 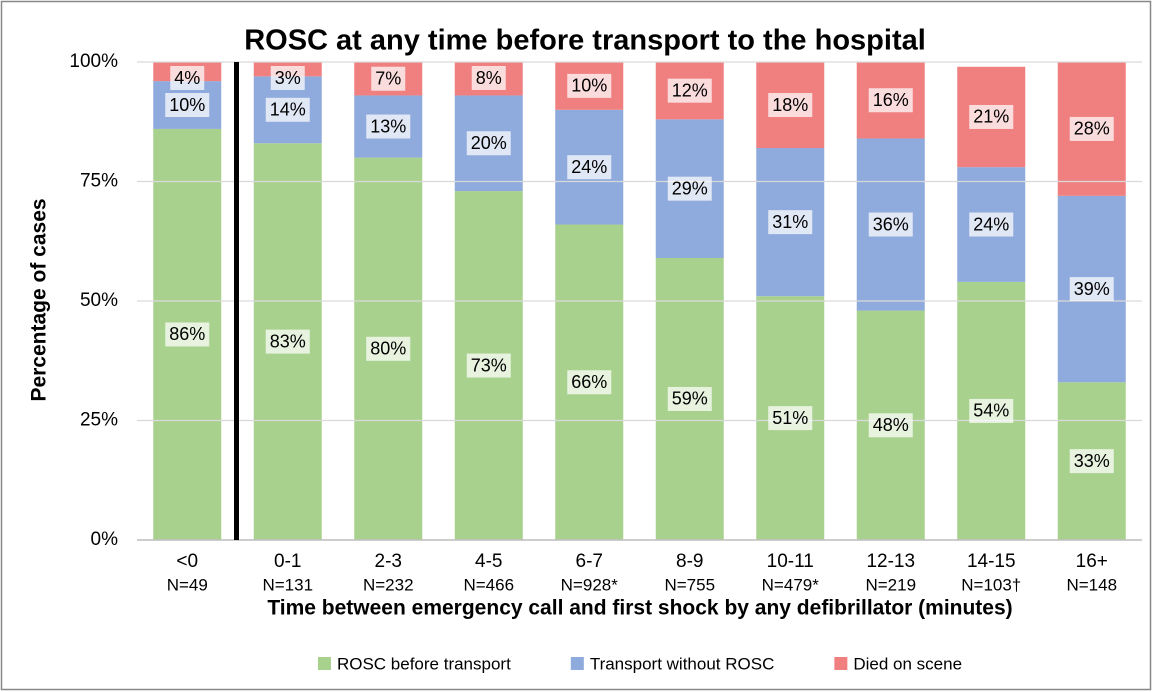 I want to click on y-tick-label: 75%, so click(x=99, y=181).